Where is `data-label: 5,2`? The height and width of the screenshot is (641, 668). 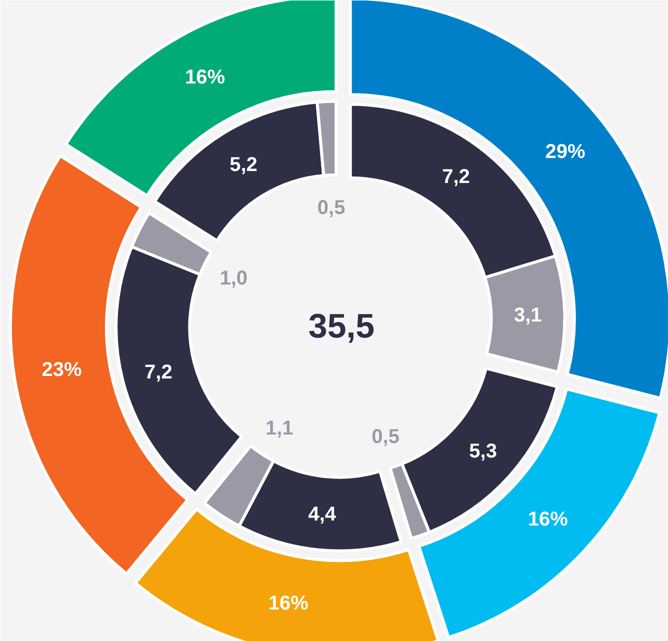
data-label: 5,2 is located at coordinates (244, 165).